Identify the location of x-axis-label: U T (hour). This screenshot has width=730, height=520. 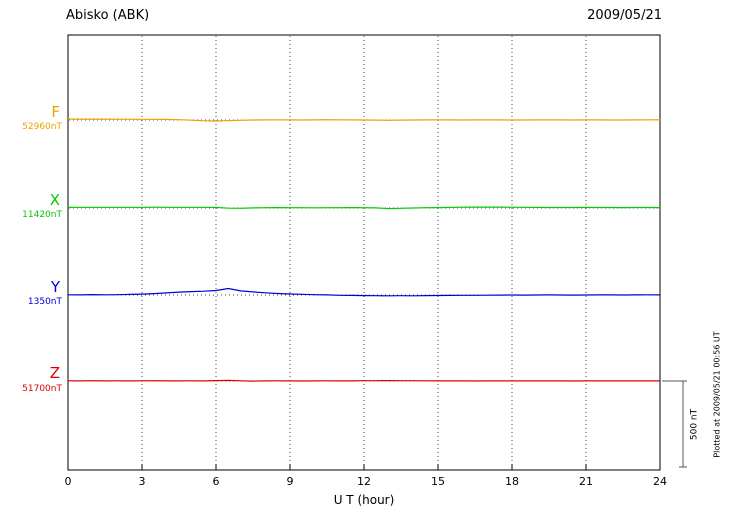
(364, 500).